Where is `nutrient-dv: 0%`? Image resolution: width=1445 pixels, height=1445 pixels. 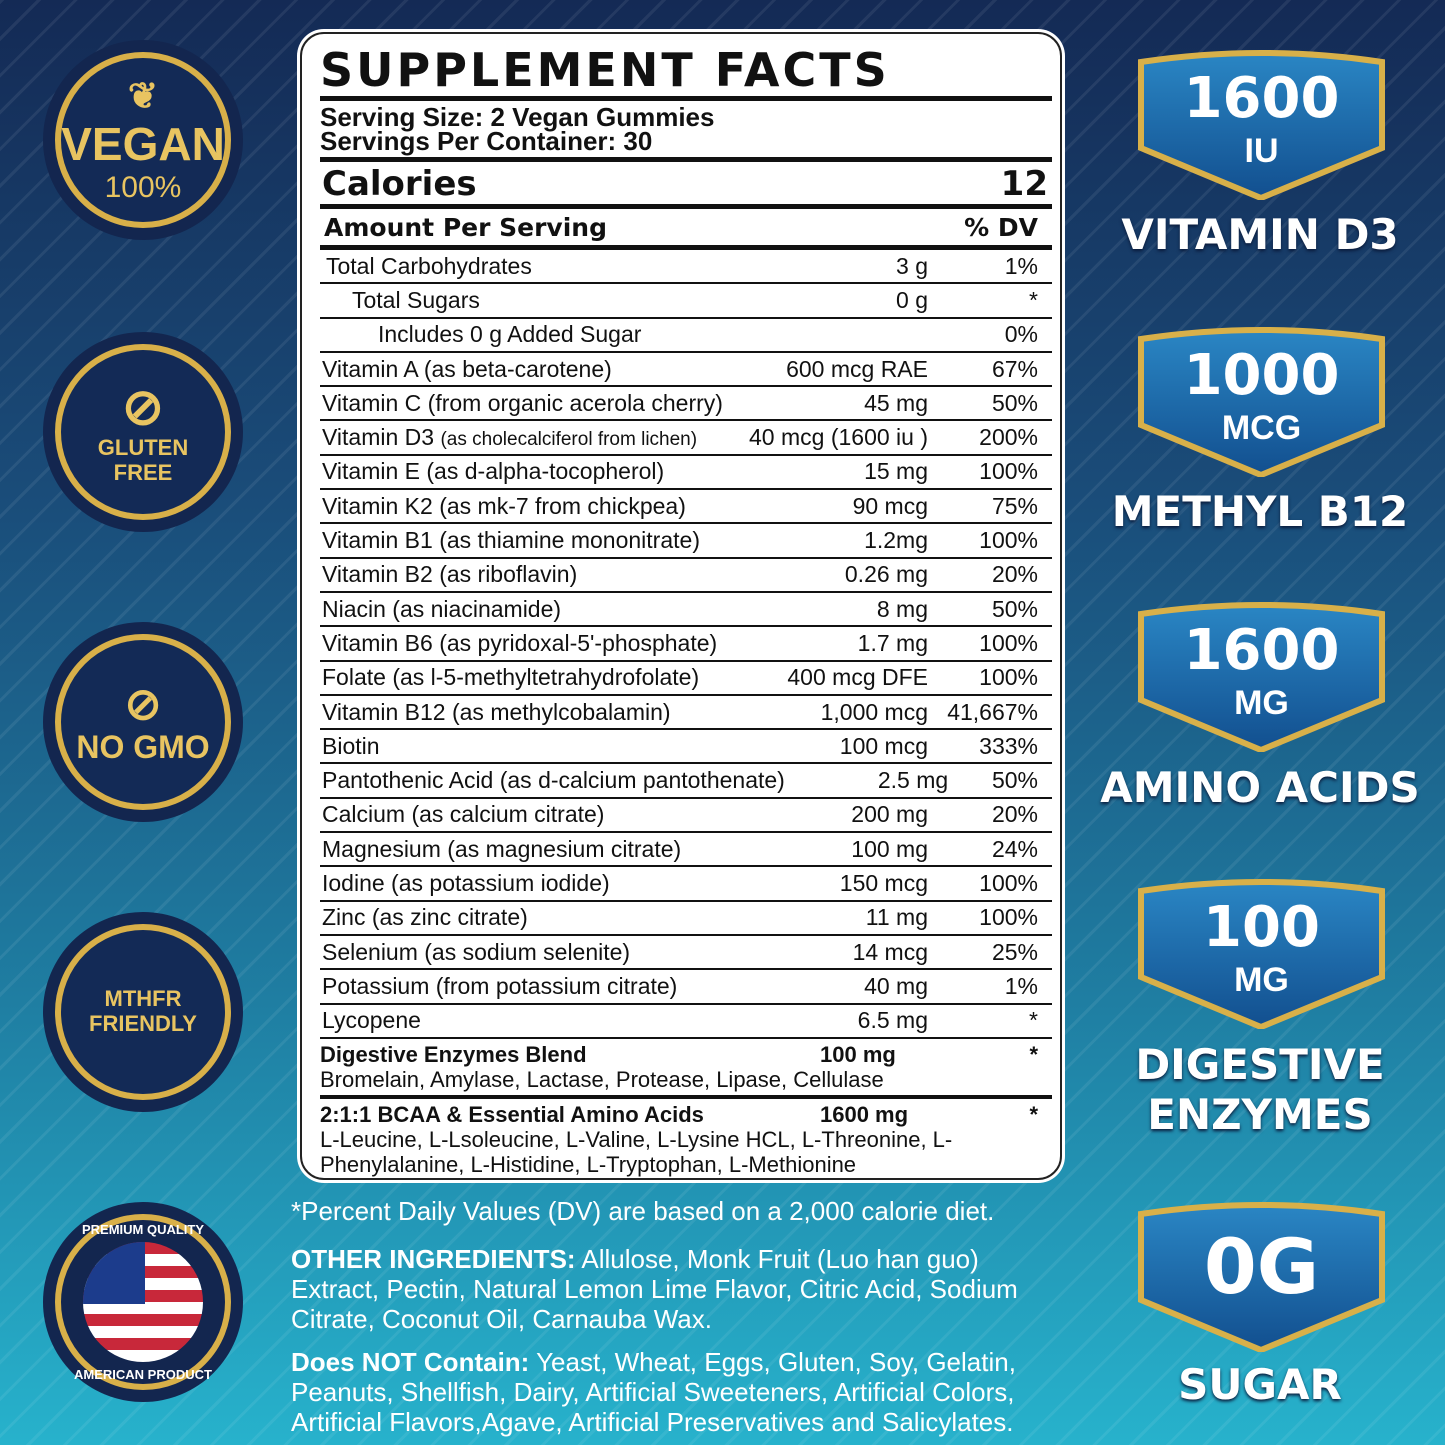
nutrient-dv: 0% is located at coordinates (1021, 334).